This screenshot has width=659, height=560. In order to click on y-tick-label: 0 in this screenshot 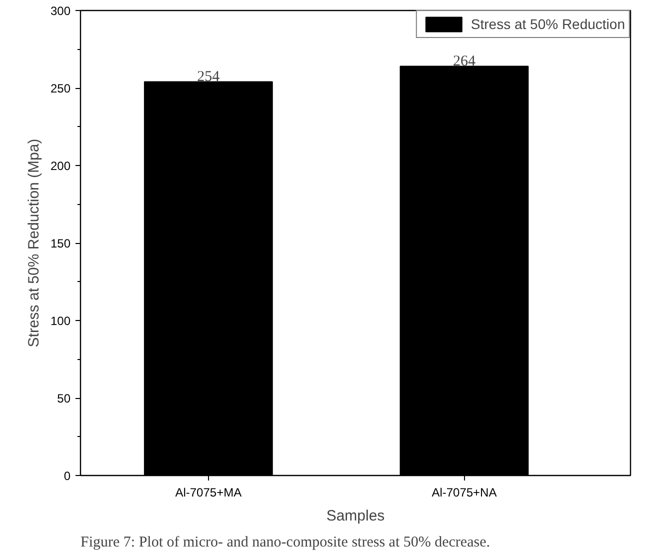, I will do `click(67, 476)`.